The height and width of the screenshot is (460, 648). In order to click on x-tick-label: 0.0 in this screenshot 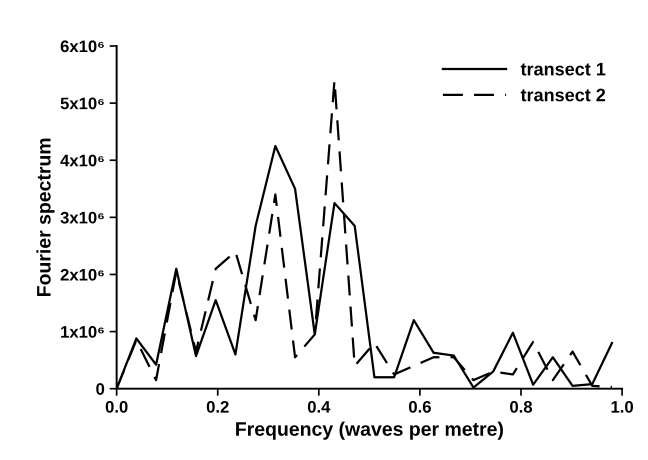, I will do `click(117, 406)`.